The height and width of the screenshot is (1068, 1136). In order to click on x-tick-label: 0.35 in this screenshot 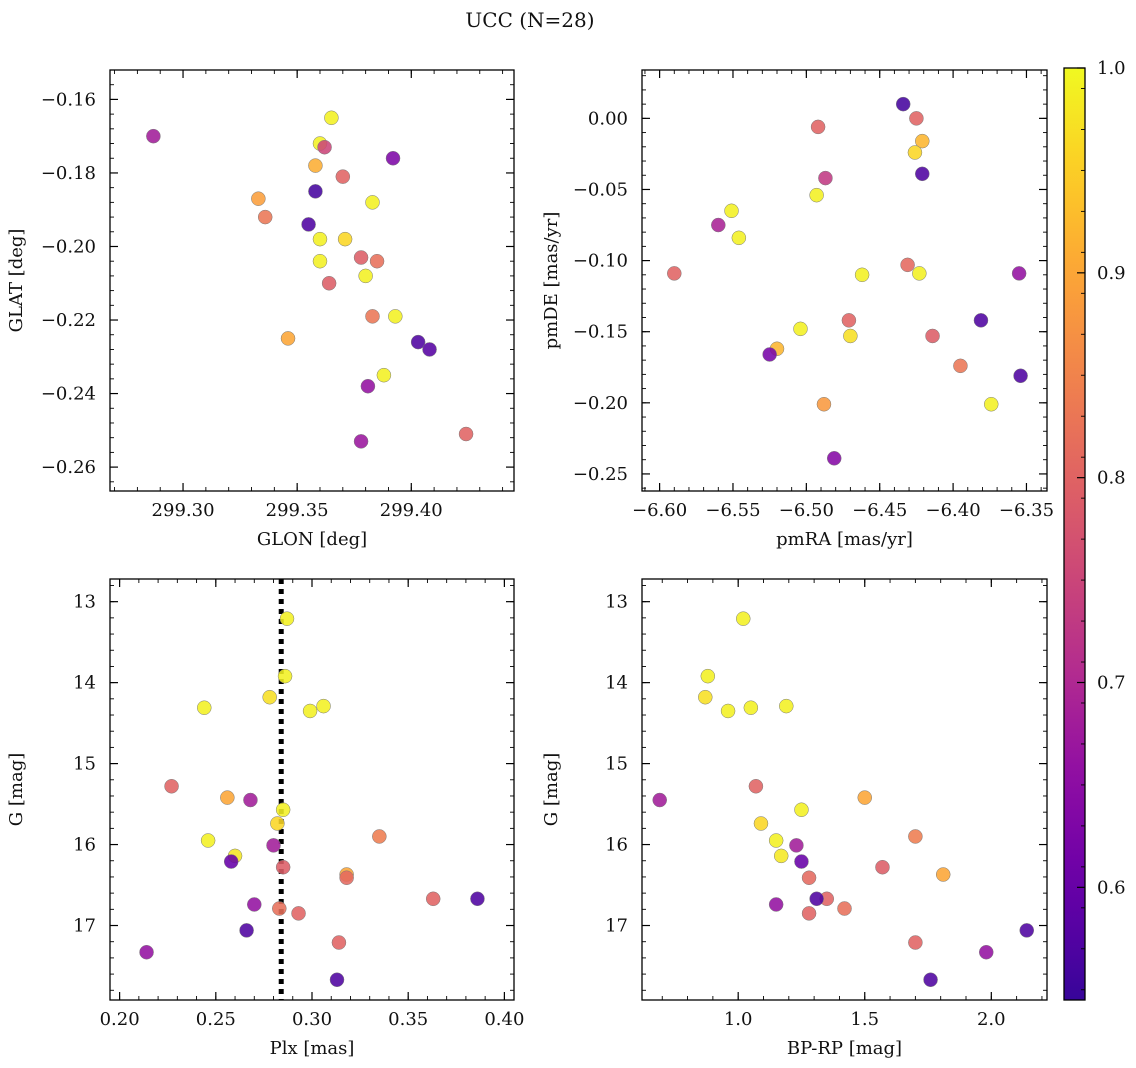, I will do `click(408, 1019)`.